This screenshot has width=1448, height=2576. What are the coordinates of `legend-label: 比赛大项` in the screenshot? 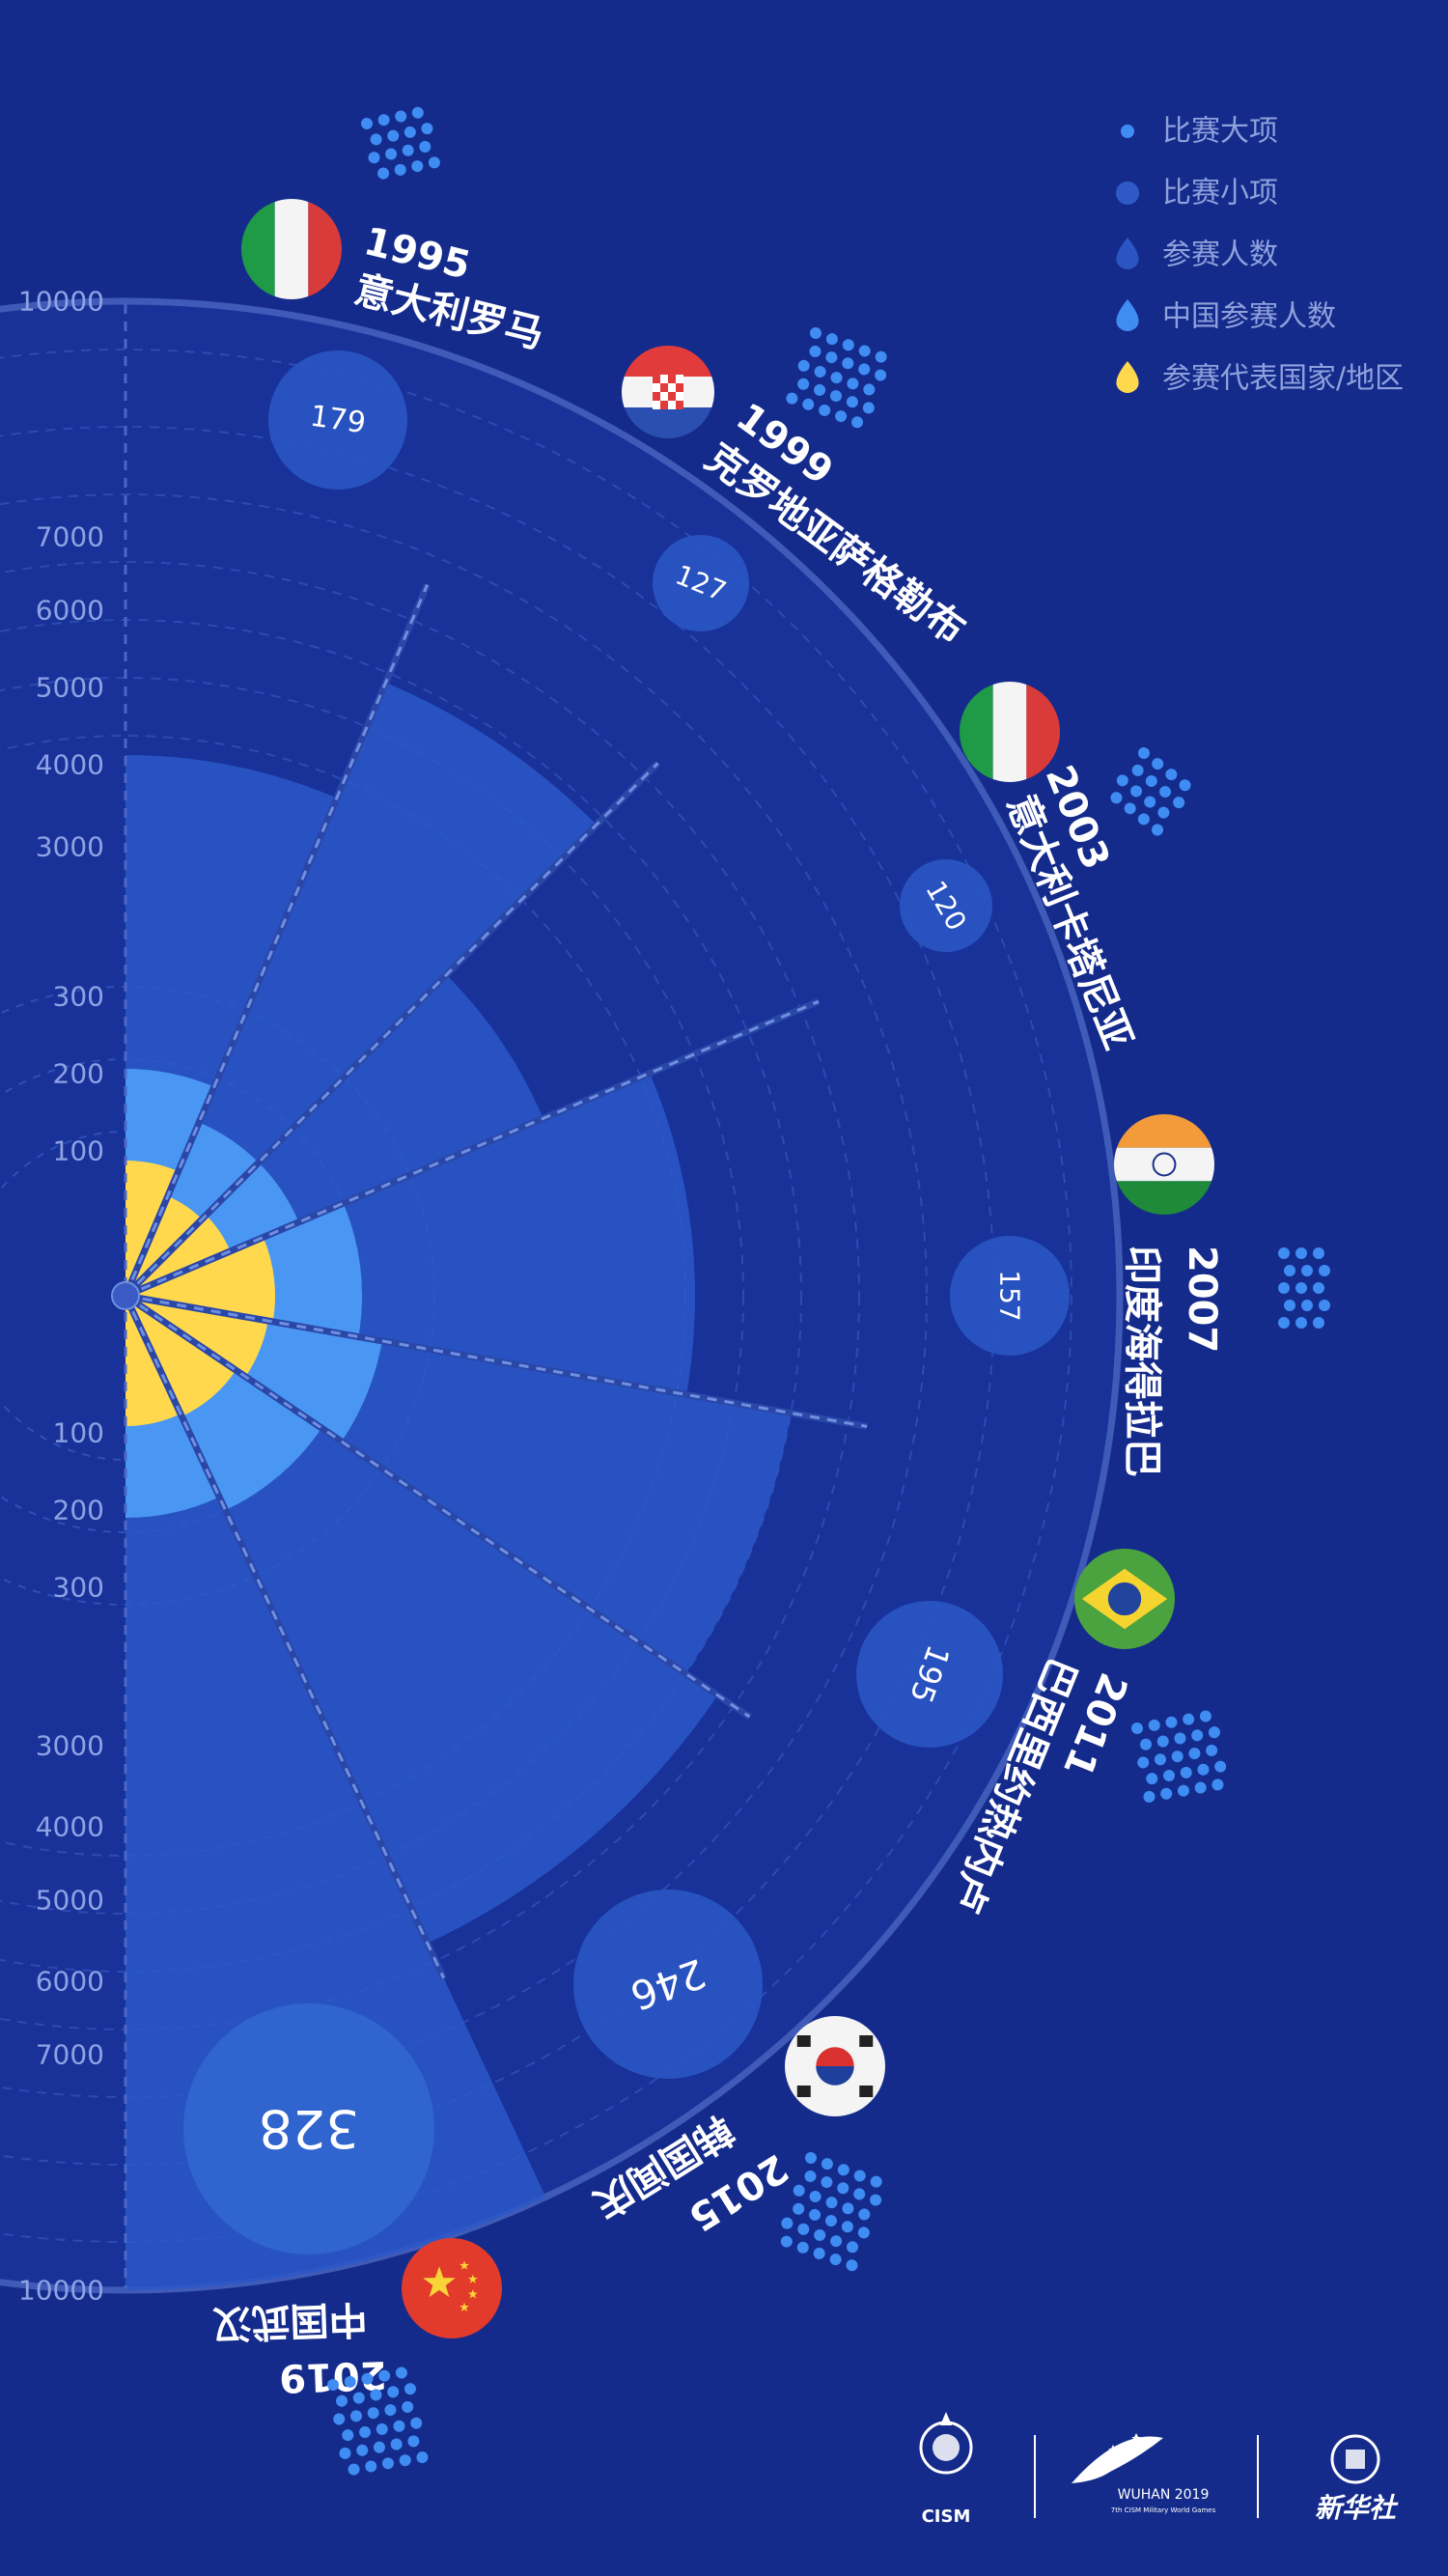 It's located at (1220, 132).